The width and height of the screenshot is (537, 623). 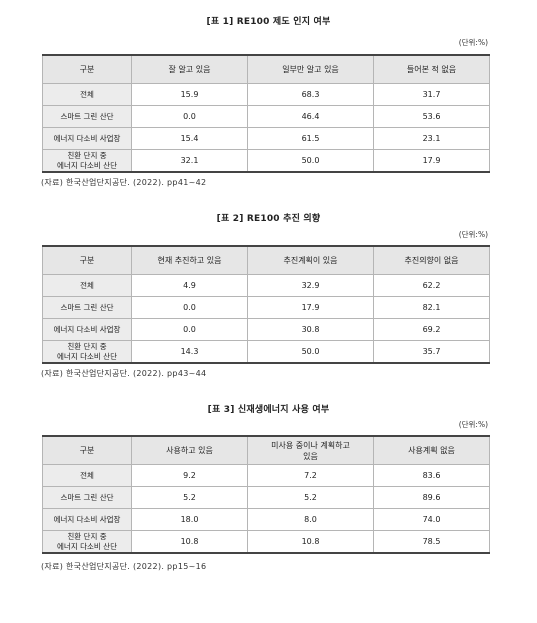 I want to click on column-header: 현재 추진하고 있음, so click(x=189, y=260).